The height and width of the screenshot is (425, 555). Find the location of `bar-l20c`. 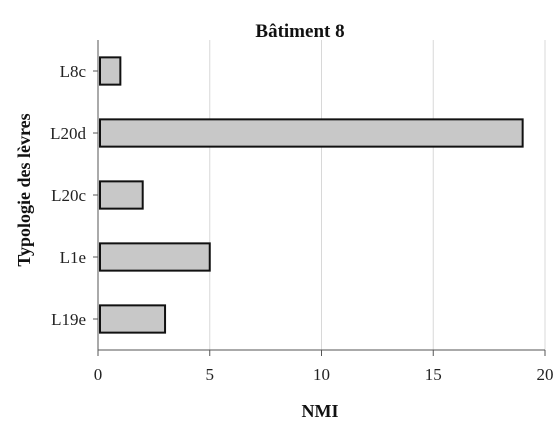

bar-l20c is located at coordinates (121, 195).